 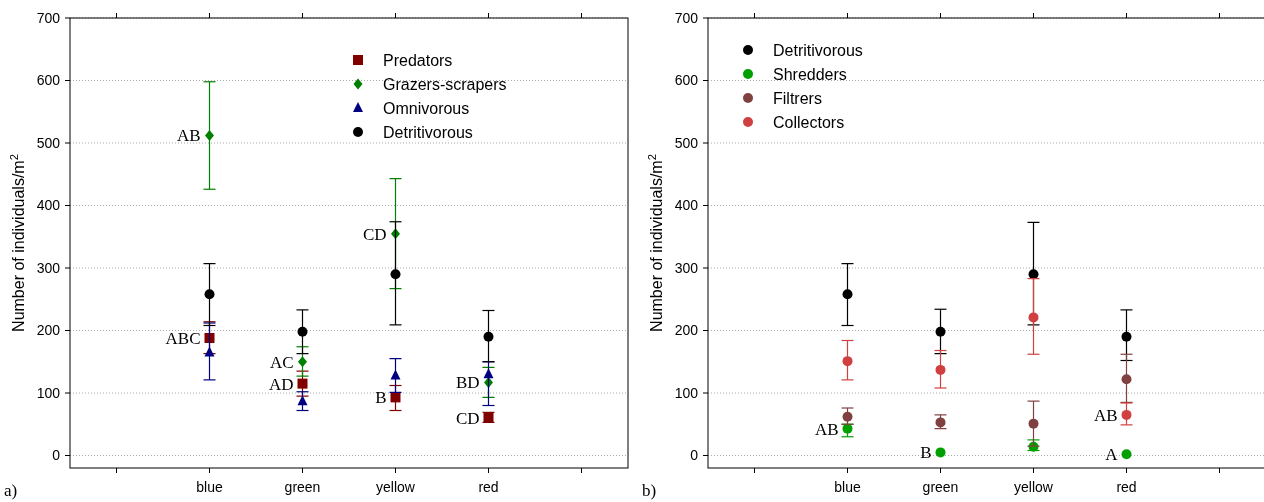 What do you see at coordinates (281, 362) in the screenshot?
I see `annotation: AC` at bounding box center [281, 362].